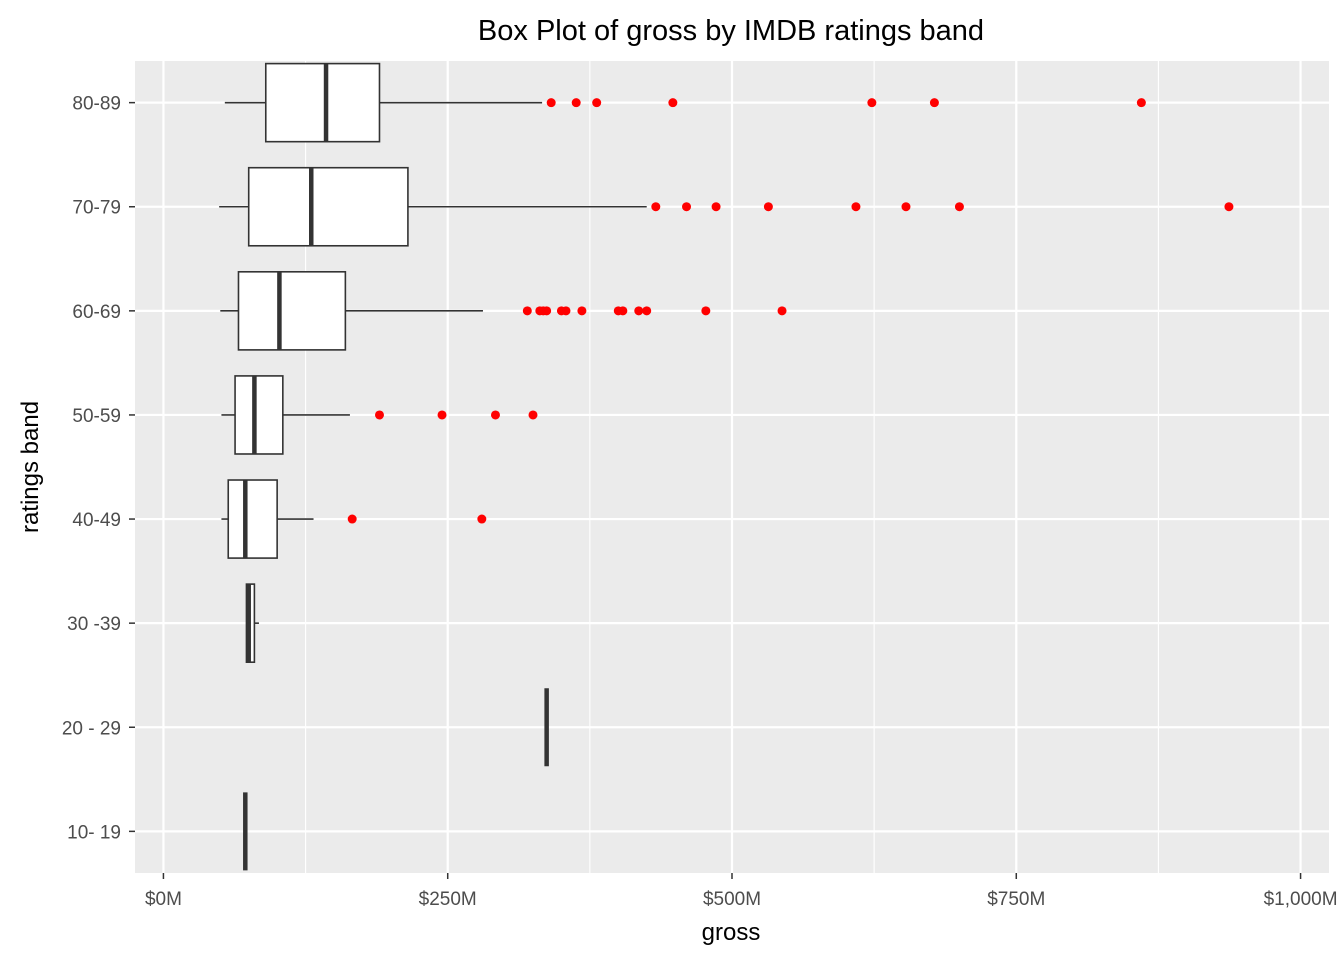  I want to click on x-tick-label: $500M, so click(732, 899).